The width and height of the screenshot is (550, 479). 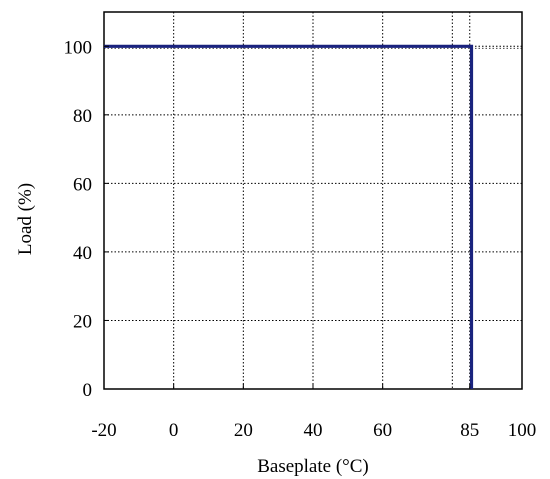 I want to click on x-axis-ticks: -20 0 20 40 60 85 100, so click(x=313, y=412).